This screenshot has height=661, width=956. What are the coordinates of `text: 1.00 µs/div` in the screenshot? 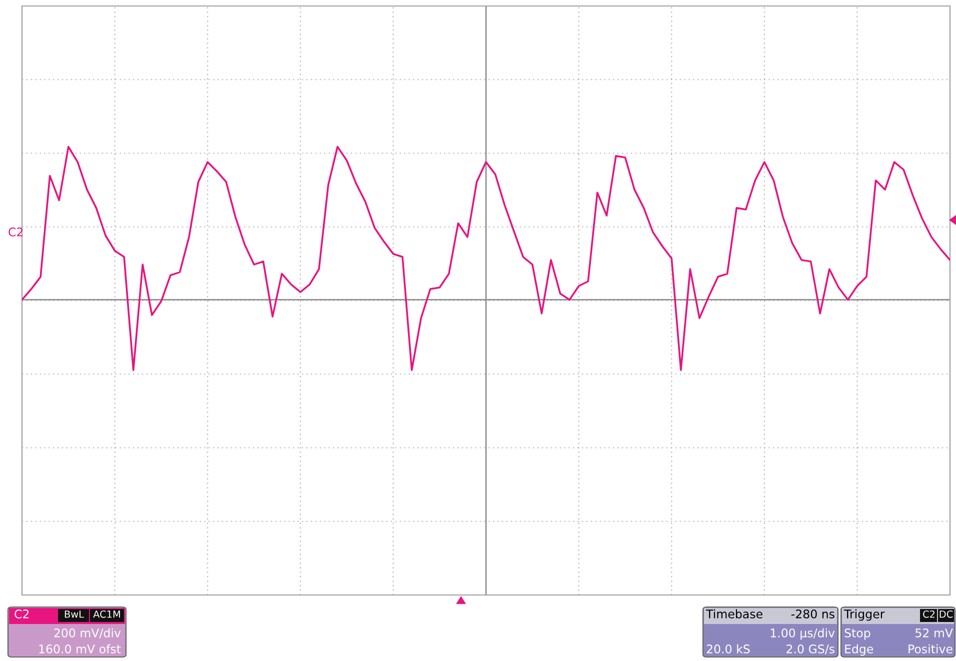 It's located at (802, 634).